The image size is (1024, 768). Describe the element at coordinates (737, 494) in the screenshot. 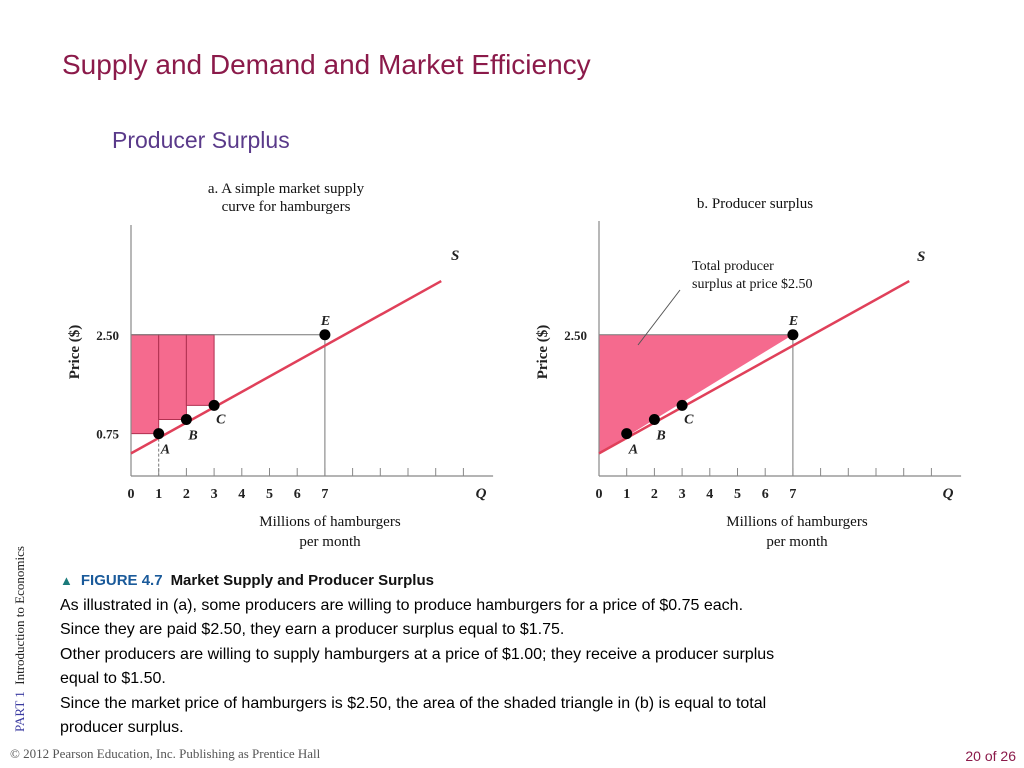

I see `panel-b-x-tick-label: 5` at that location.